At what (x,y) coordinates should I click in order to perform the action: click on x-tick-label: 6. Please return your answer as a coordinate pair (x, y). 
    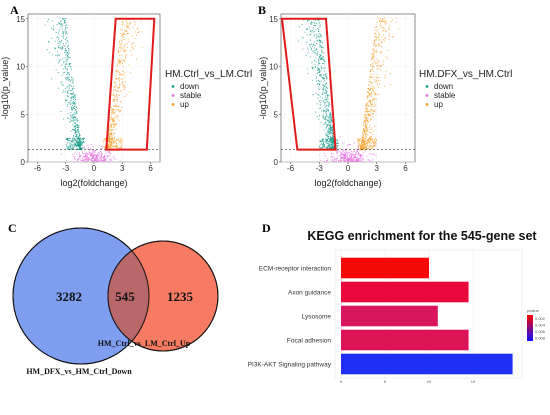
    Looking at the image, I should click on (405, 168).